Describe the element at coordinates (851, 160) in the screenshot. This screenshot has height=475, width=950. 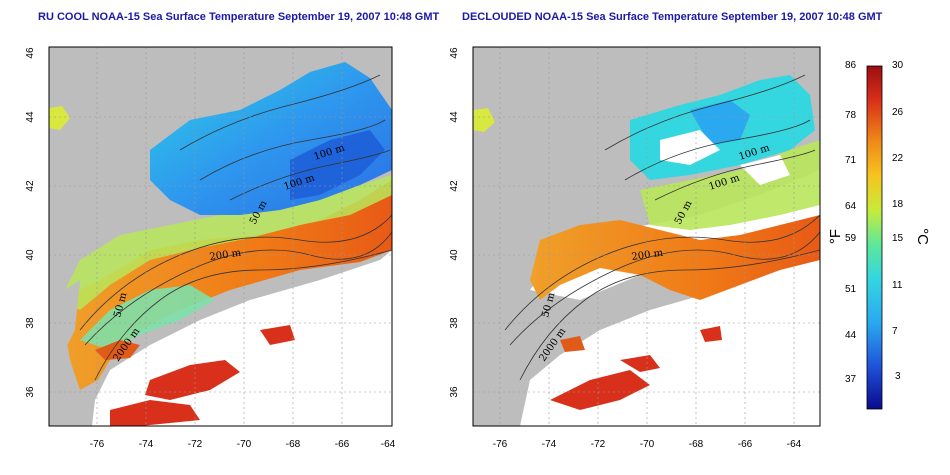
I see `fahrenheit-tick: 71` at that location.